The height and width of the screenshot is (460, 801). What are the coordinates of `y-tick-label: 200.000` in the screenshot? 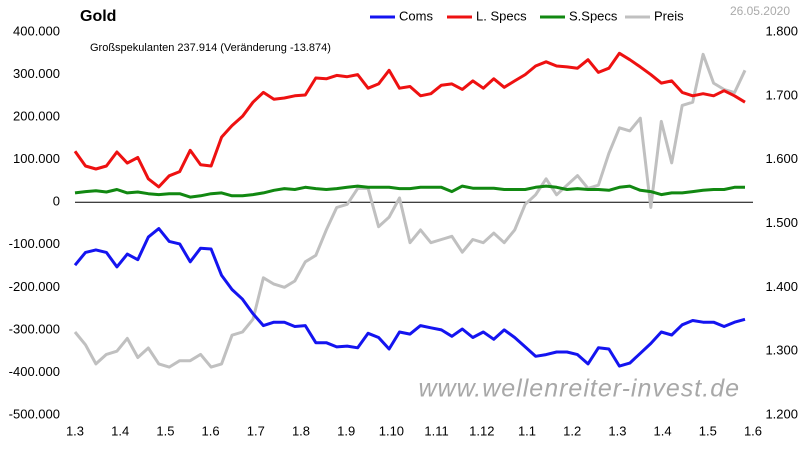 It's located at (36, 116).